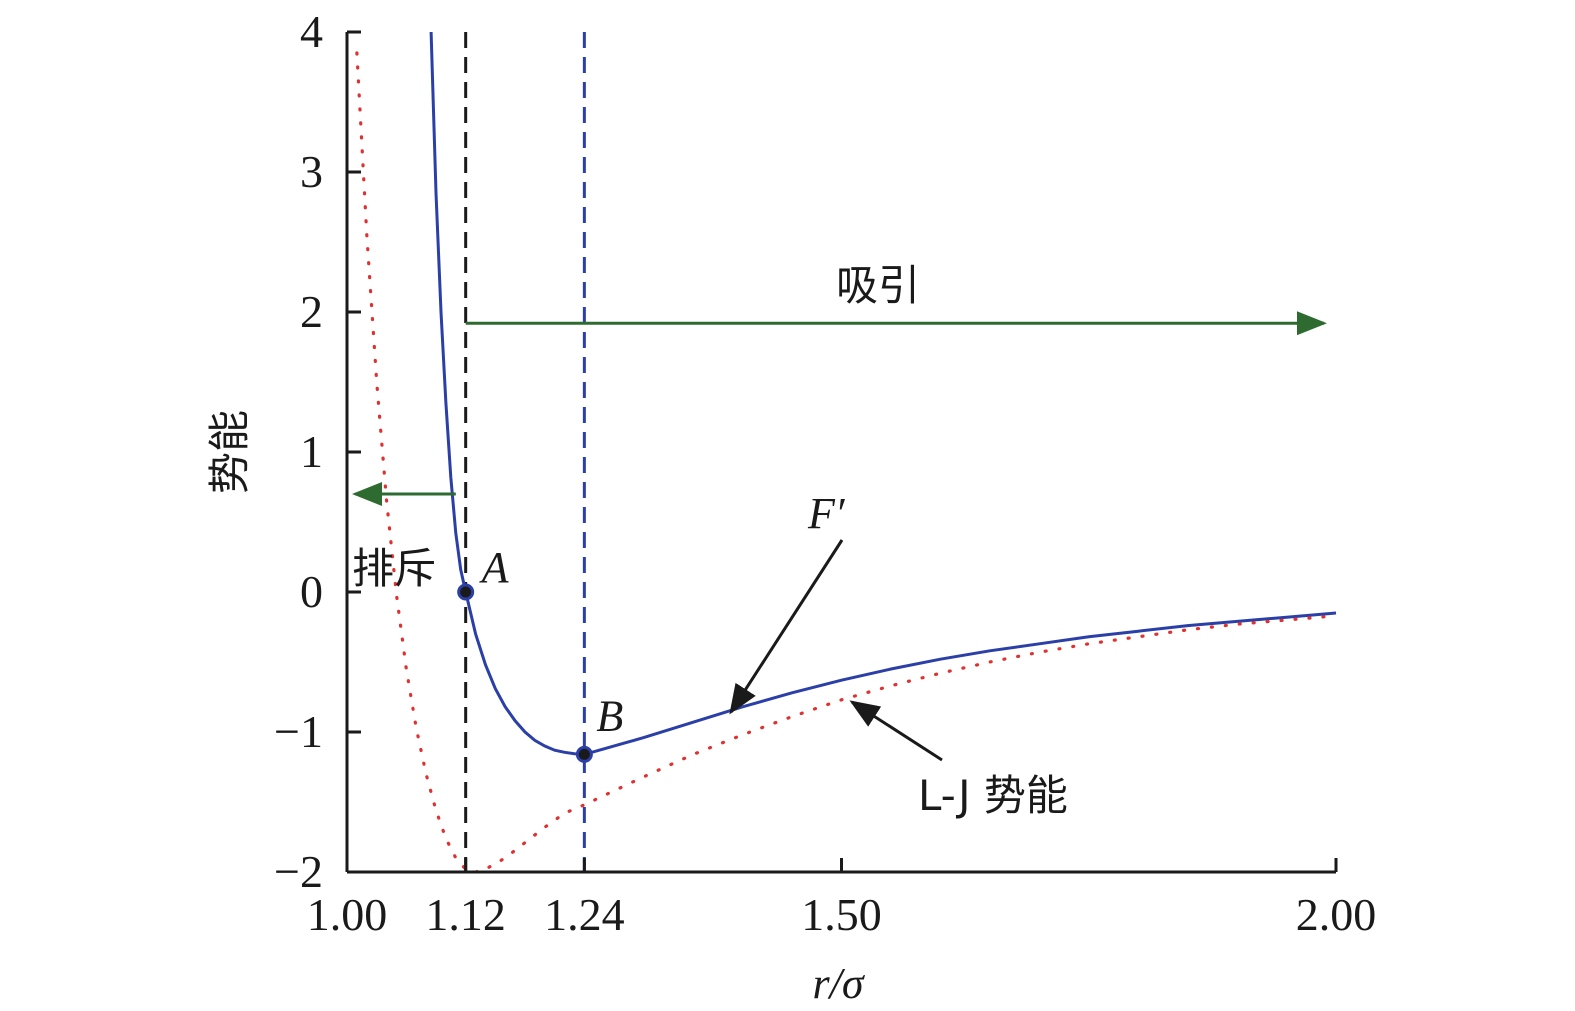 This screenshot has height=1011, width=1575. I want to click on y-tick-label: −1, so click(298, 731).